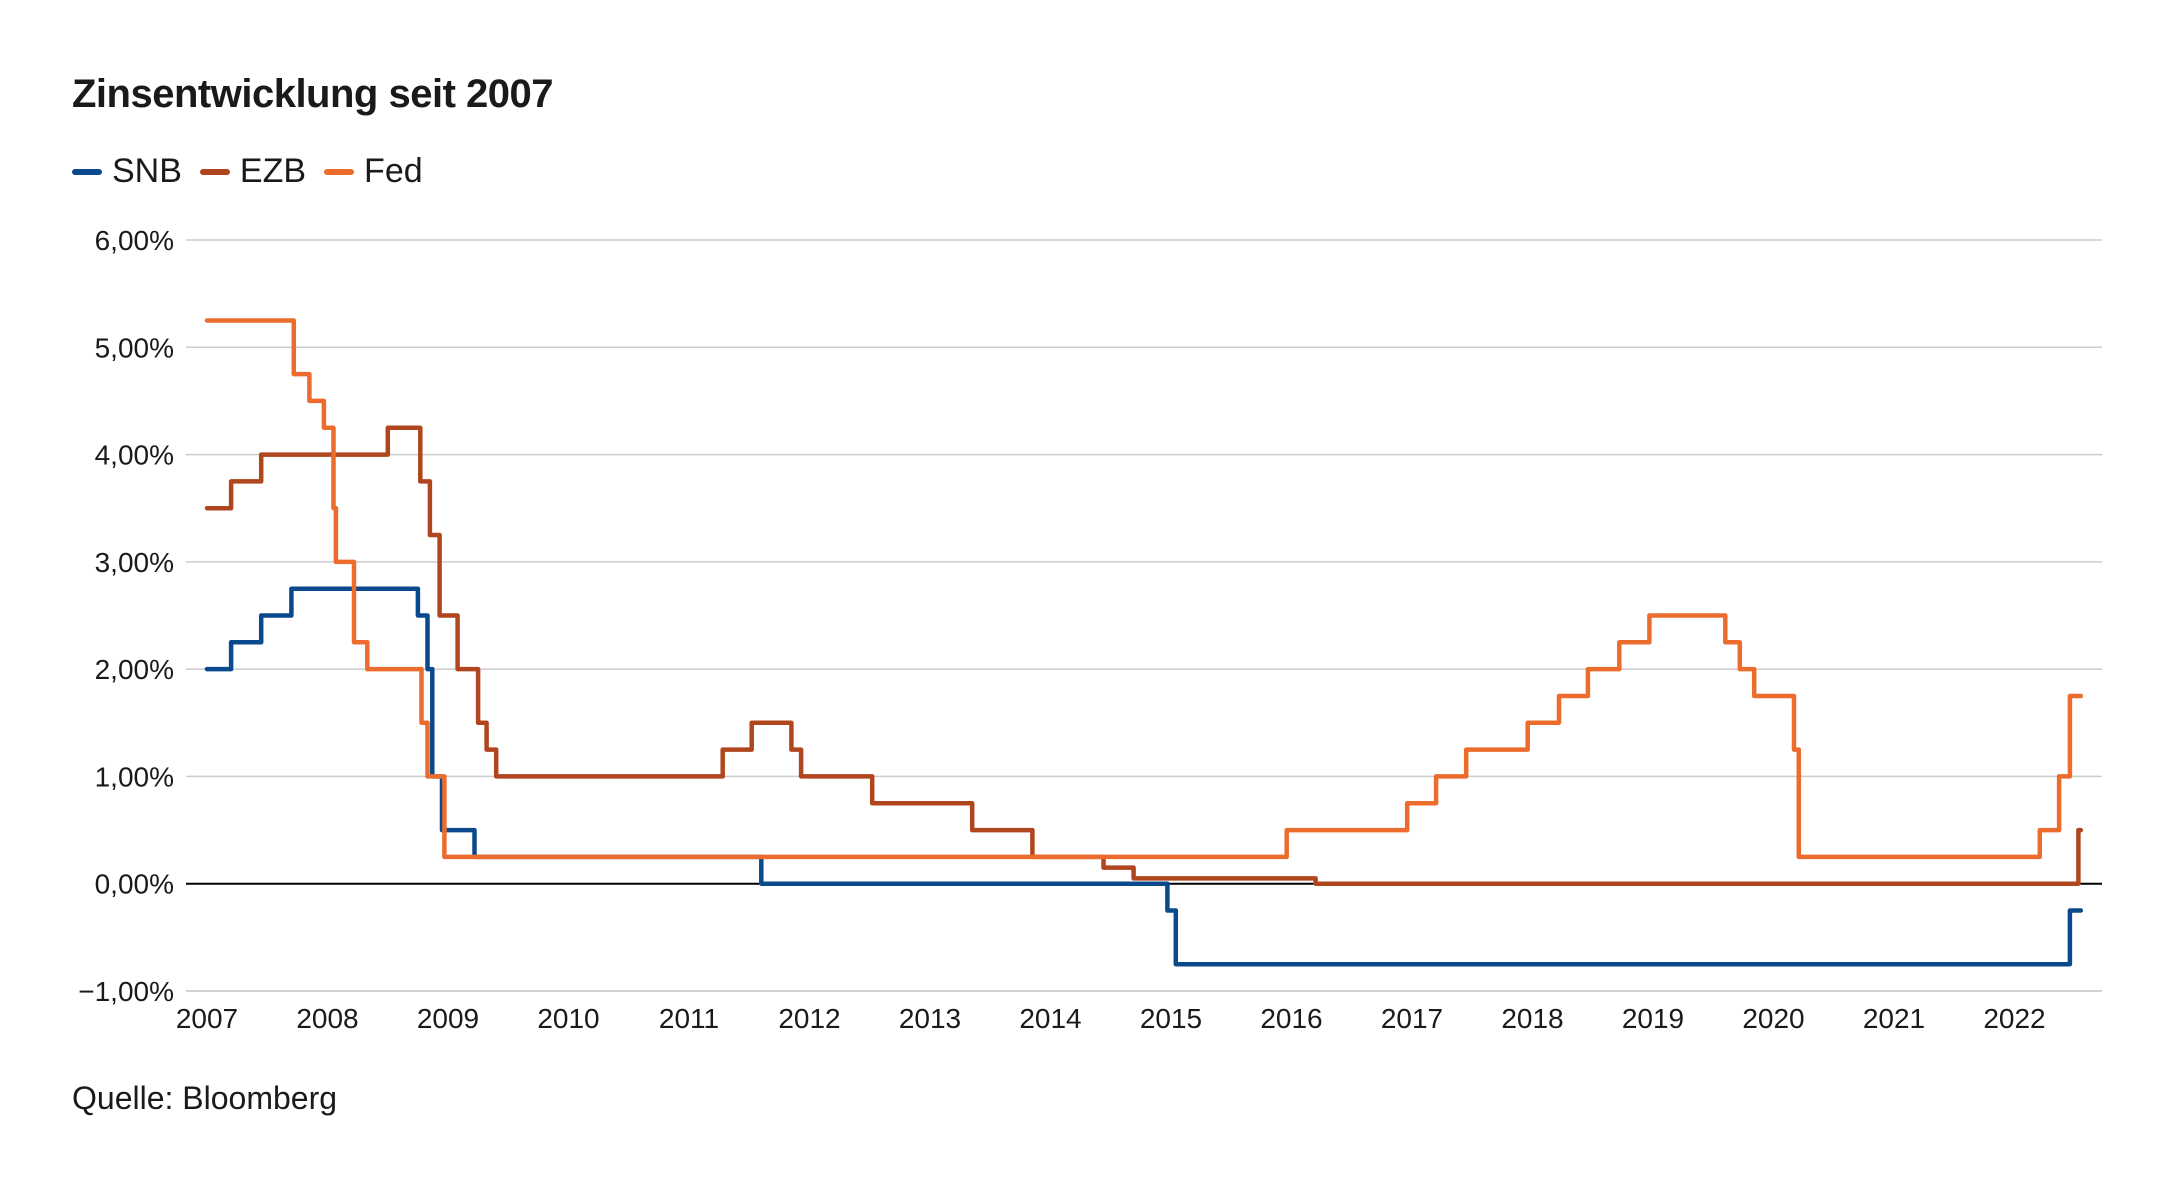 The image size is (2160, 1184). I want to click on legend-item-fed: Fed, so click(373, 171).